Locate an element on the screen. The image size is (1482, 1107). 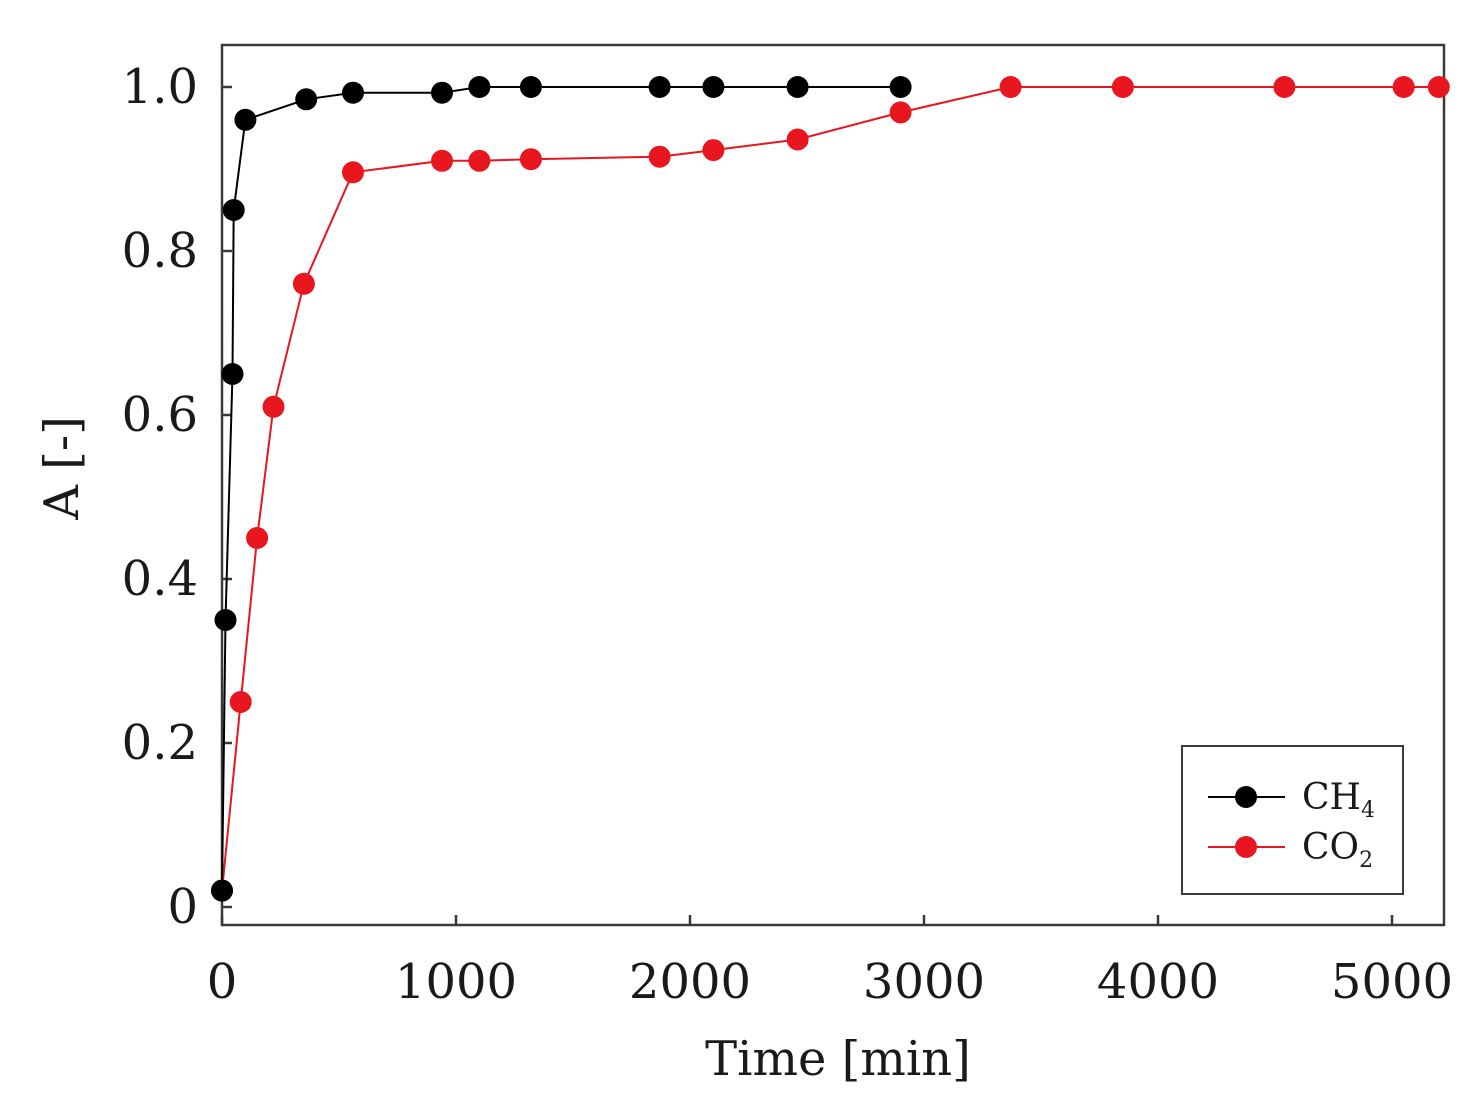
legend-label-subscript: 4 is located at coordinates (1368, 810).